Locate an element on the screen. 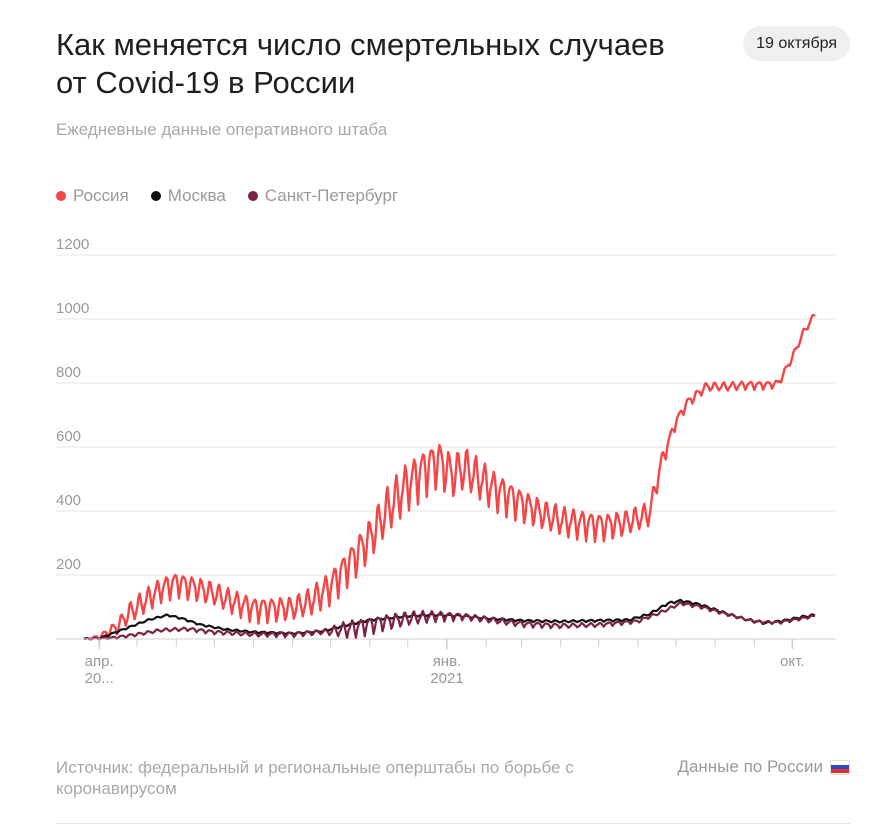  x-tick-label: окт. is located at coordinates (792, 661).